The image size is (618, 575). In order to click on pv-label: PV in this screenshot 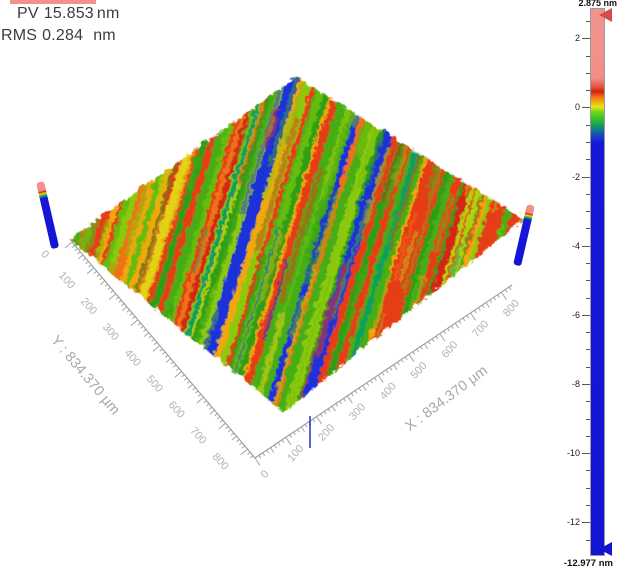, I will do `click(28, 13)`.